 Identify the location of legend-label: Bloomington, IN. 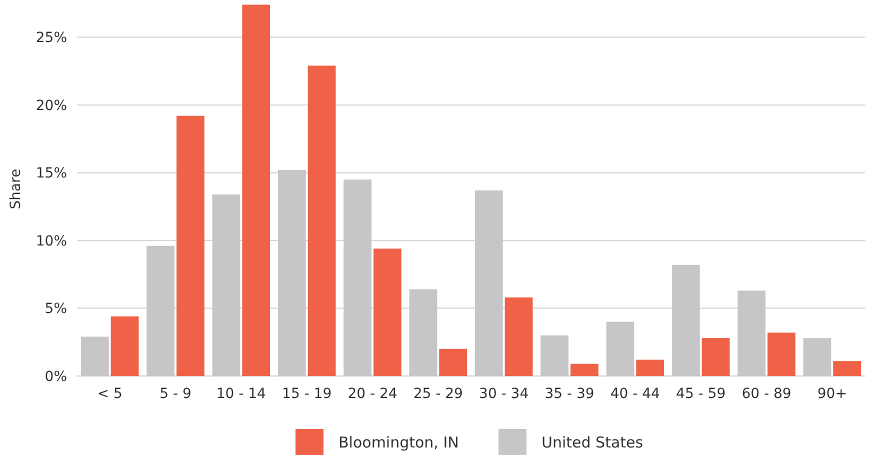
(398, 442).